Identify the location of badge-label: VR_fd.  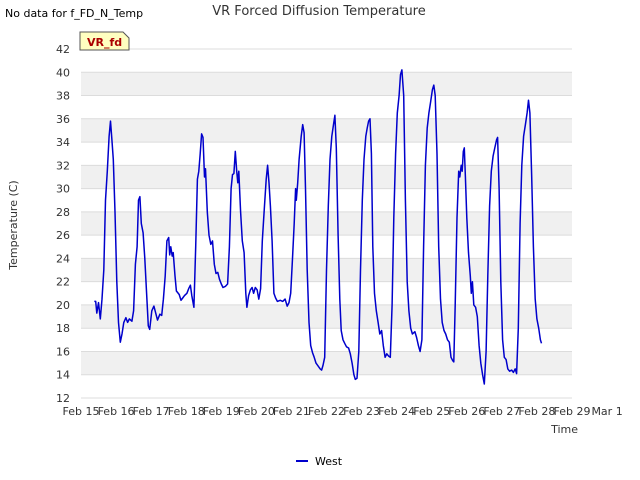
(104, 42).